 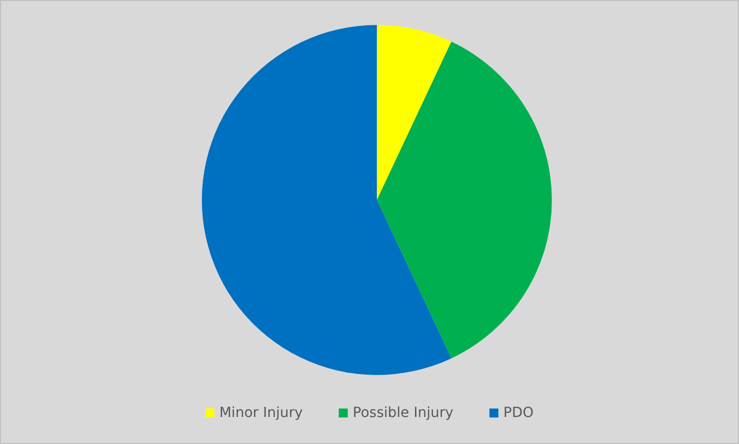 I want to click on legend-label: Minor Injury, so click(x=261, y=413).